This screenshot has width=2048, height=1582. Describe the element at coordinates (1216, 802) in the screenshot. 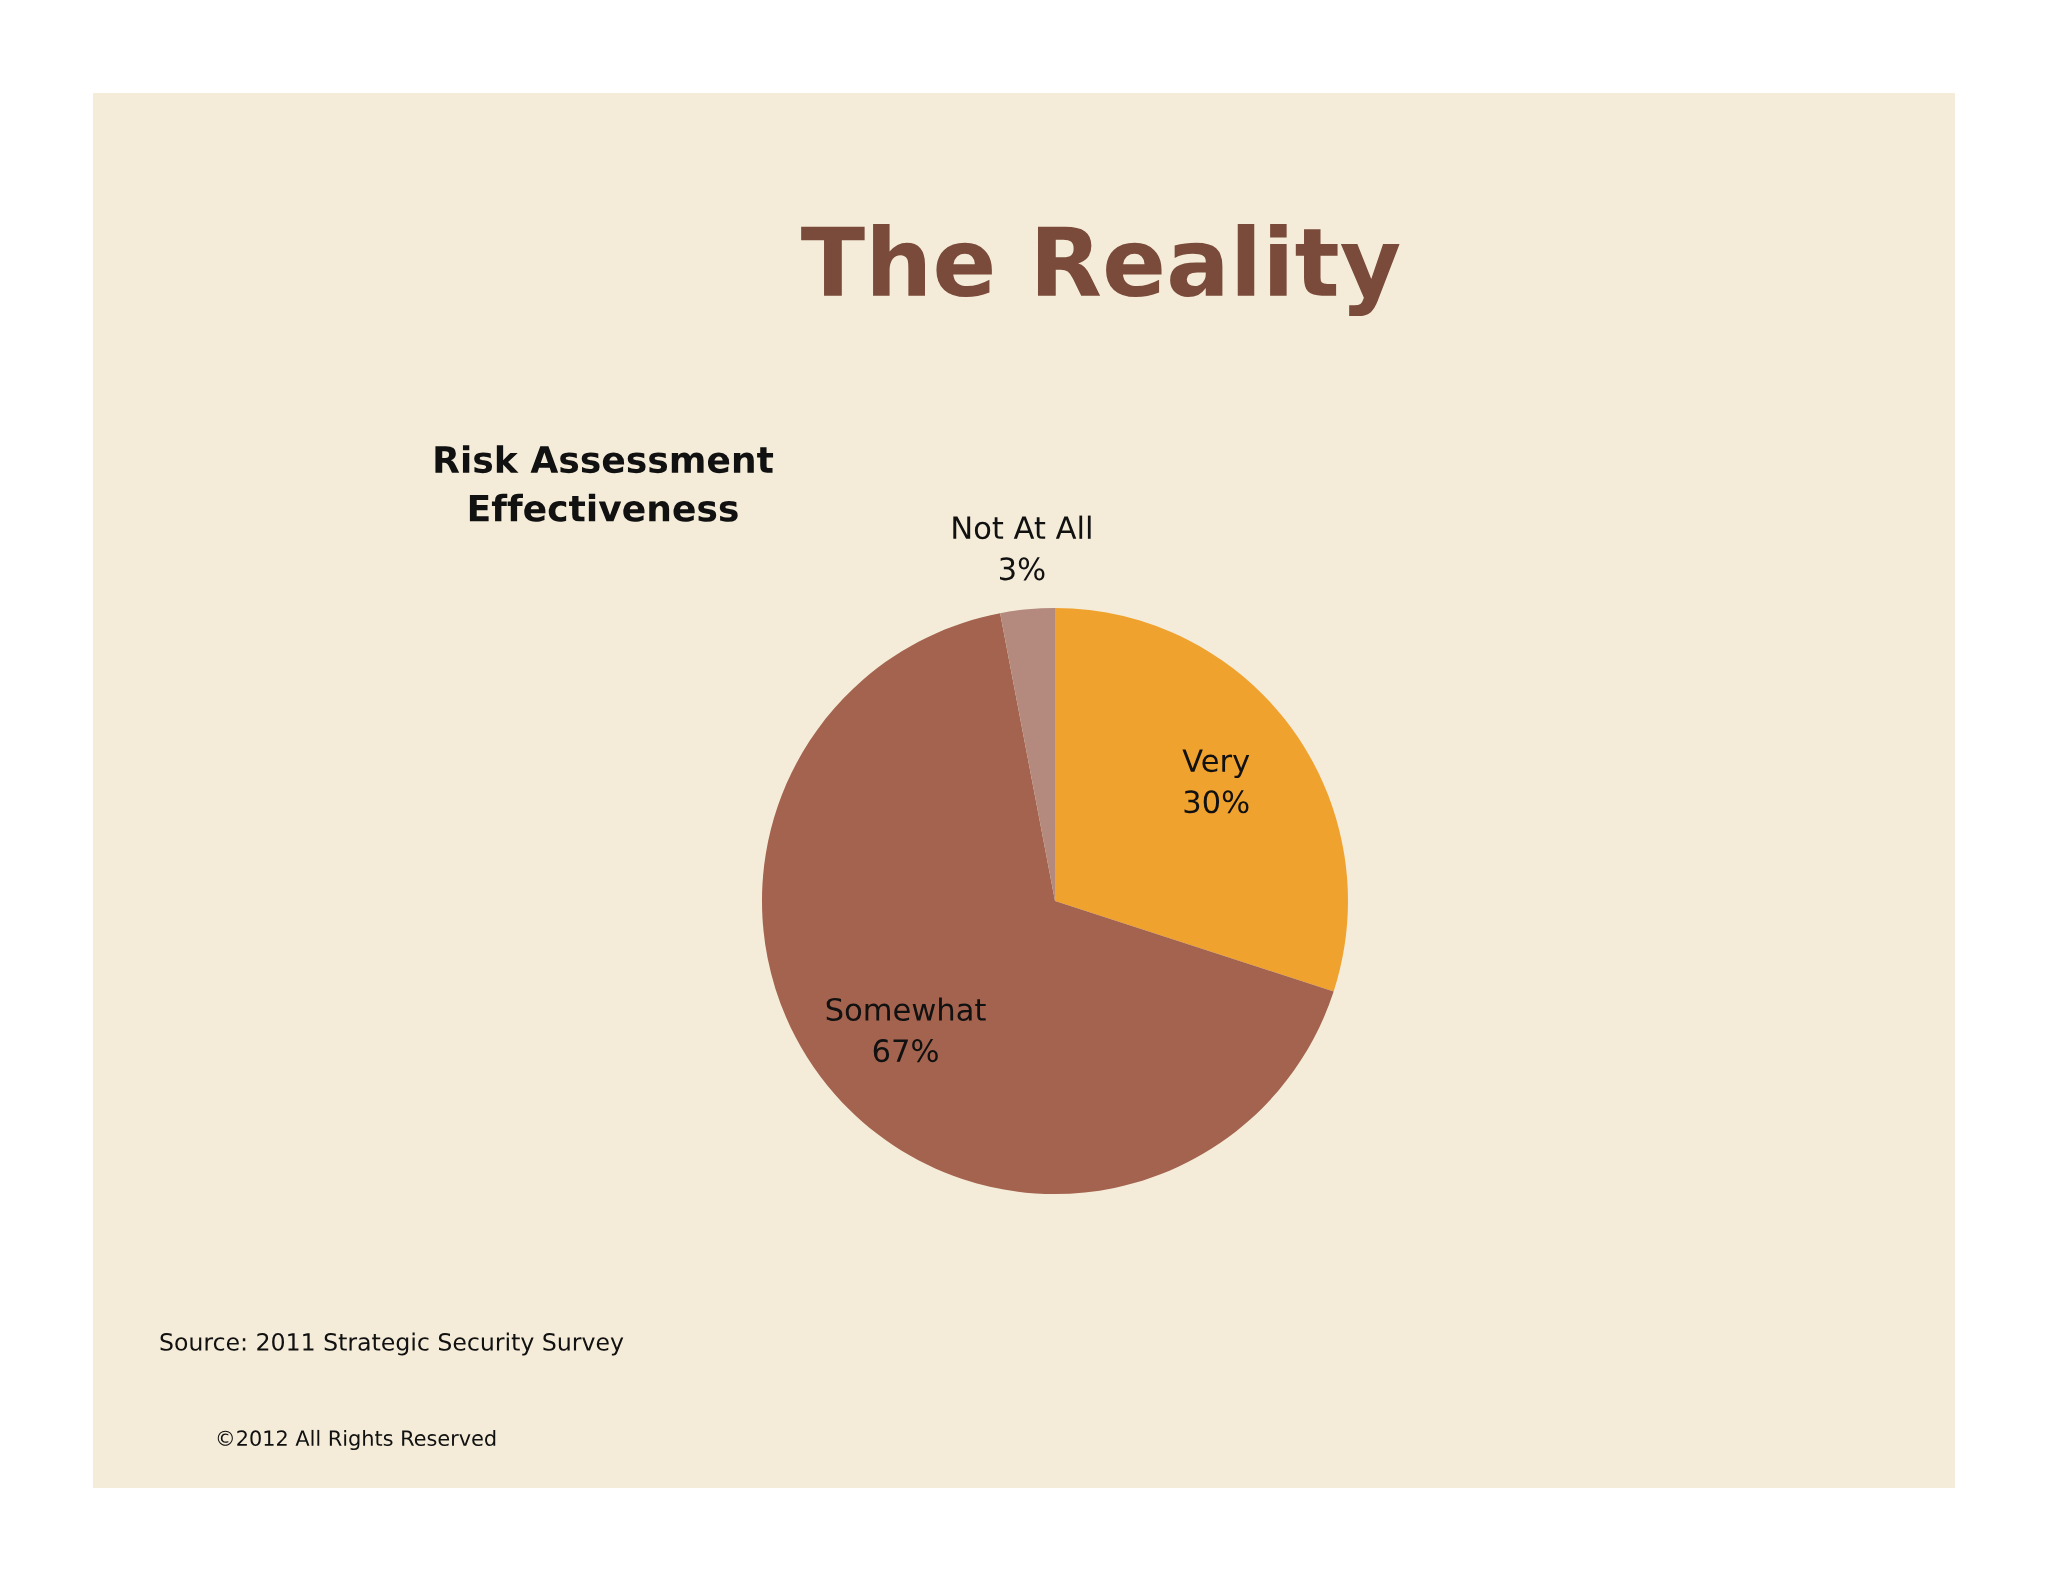

I see `data-label: 30%` at that location.